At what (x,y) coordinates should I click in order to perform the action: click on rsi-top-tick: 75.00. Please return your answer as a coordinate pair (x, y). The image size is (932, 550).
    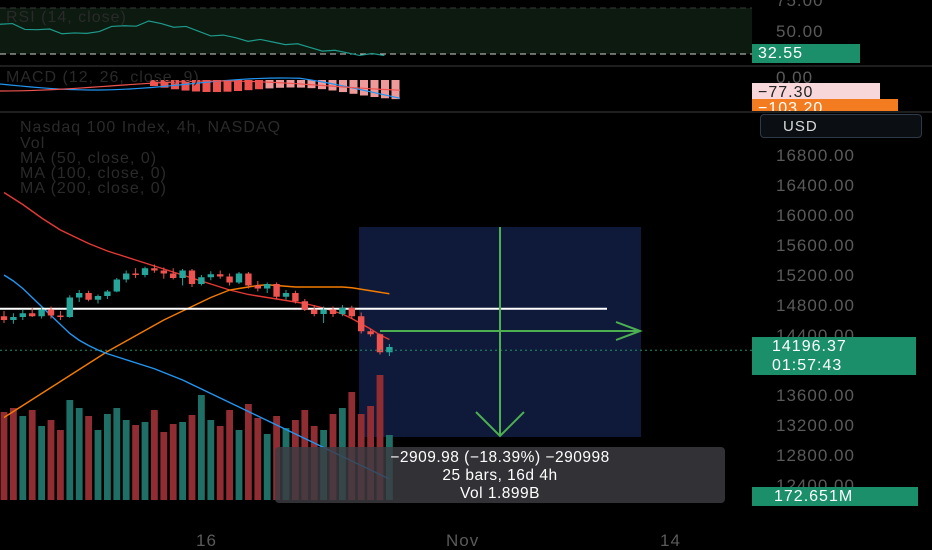
    Looking at the image, I should click on (800, 5).